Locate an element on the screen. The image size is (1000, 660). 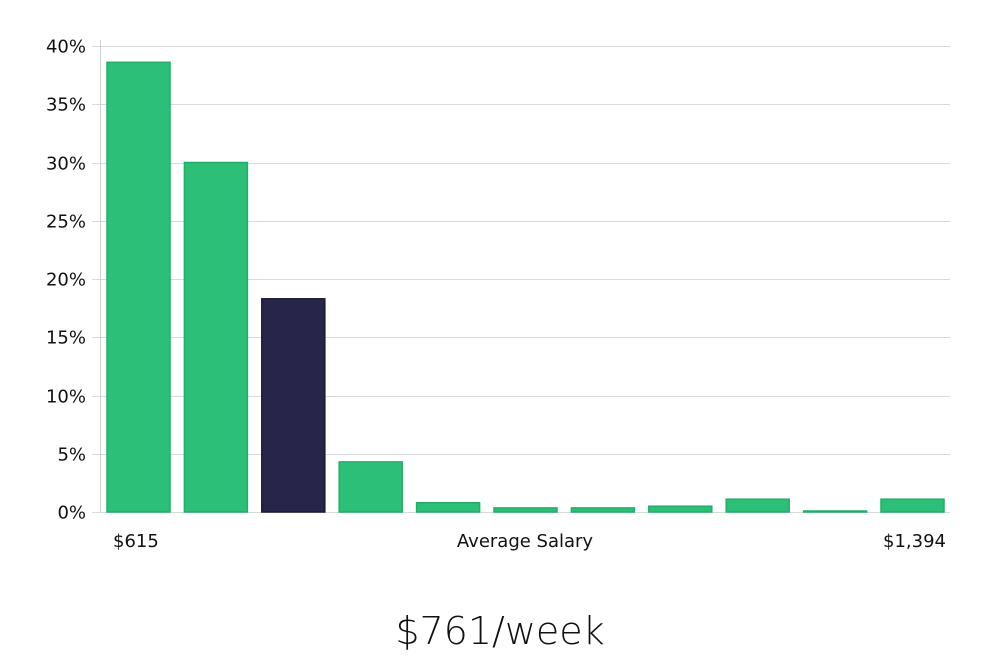
y-tick-label: 10% is located at coordinates (66, 397).